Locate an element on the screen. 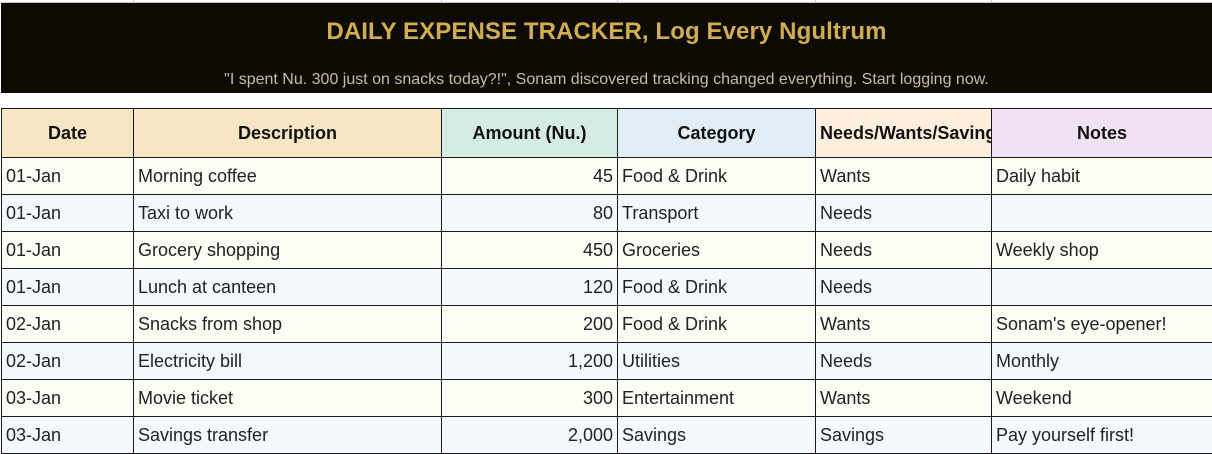  header-category: Category is located at coordinates (717, 133).